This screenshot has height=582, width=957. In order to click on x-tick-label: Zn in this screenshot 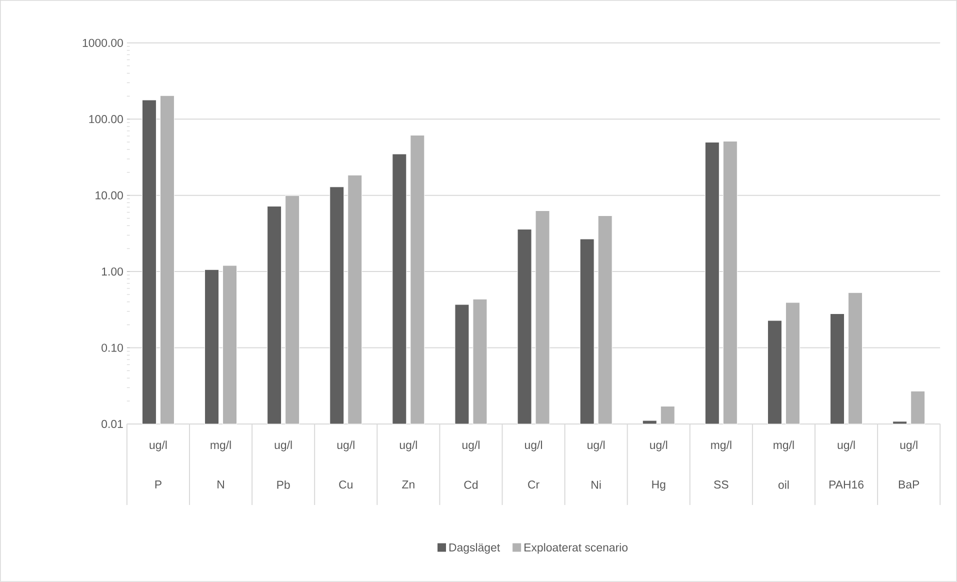, I will do `click(408, 484)`.